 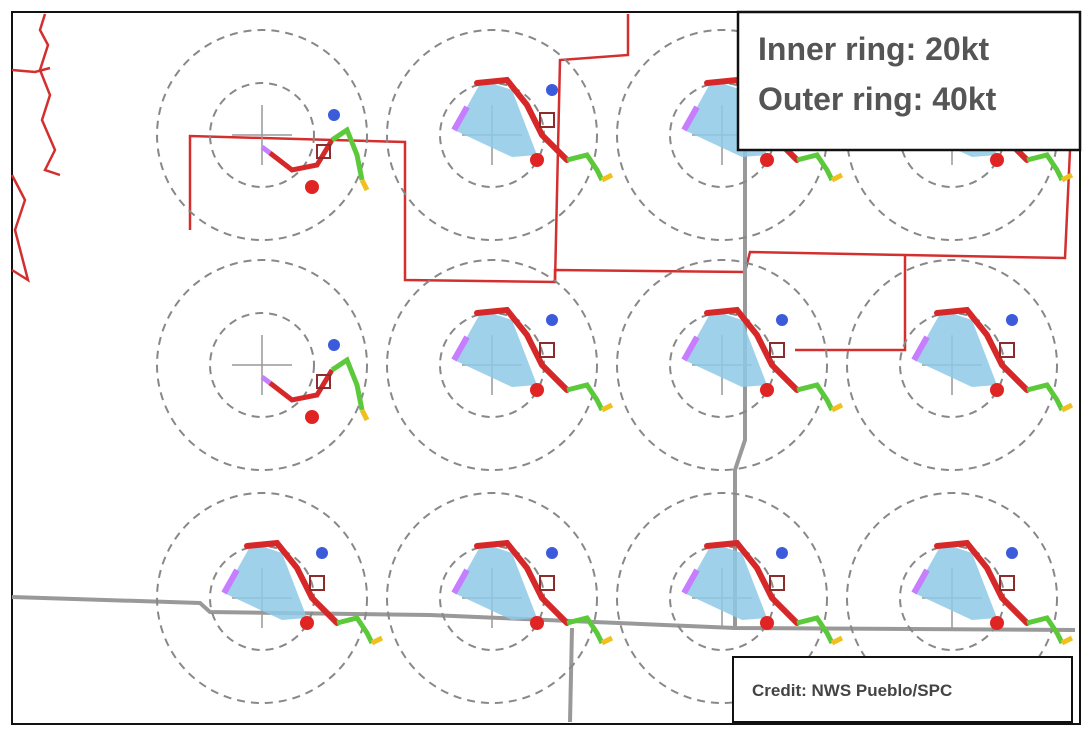 What do you see at coordinates (852, 690) in the screenshot?
I see `credit-text: Credit: NWS Pueblo/SPC` at bounding box center [852, 690].